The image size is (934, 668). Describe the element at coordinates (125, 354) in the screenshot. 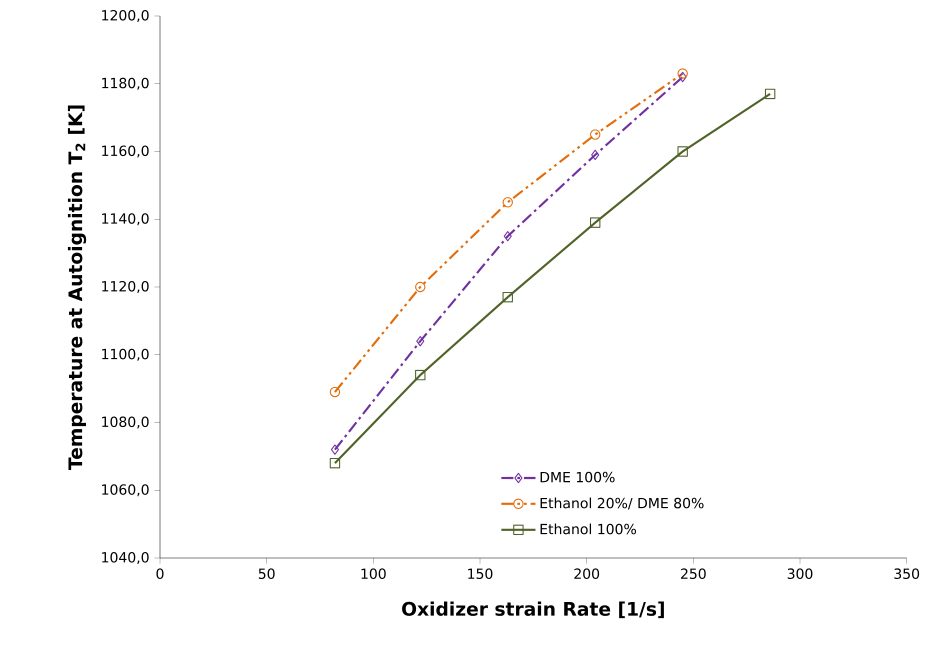

I see `y-tick-label: 1100,0` at that location.